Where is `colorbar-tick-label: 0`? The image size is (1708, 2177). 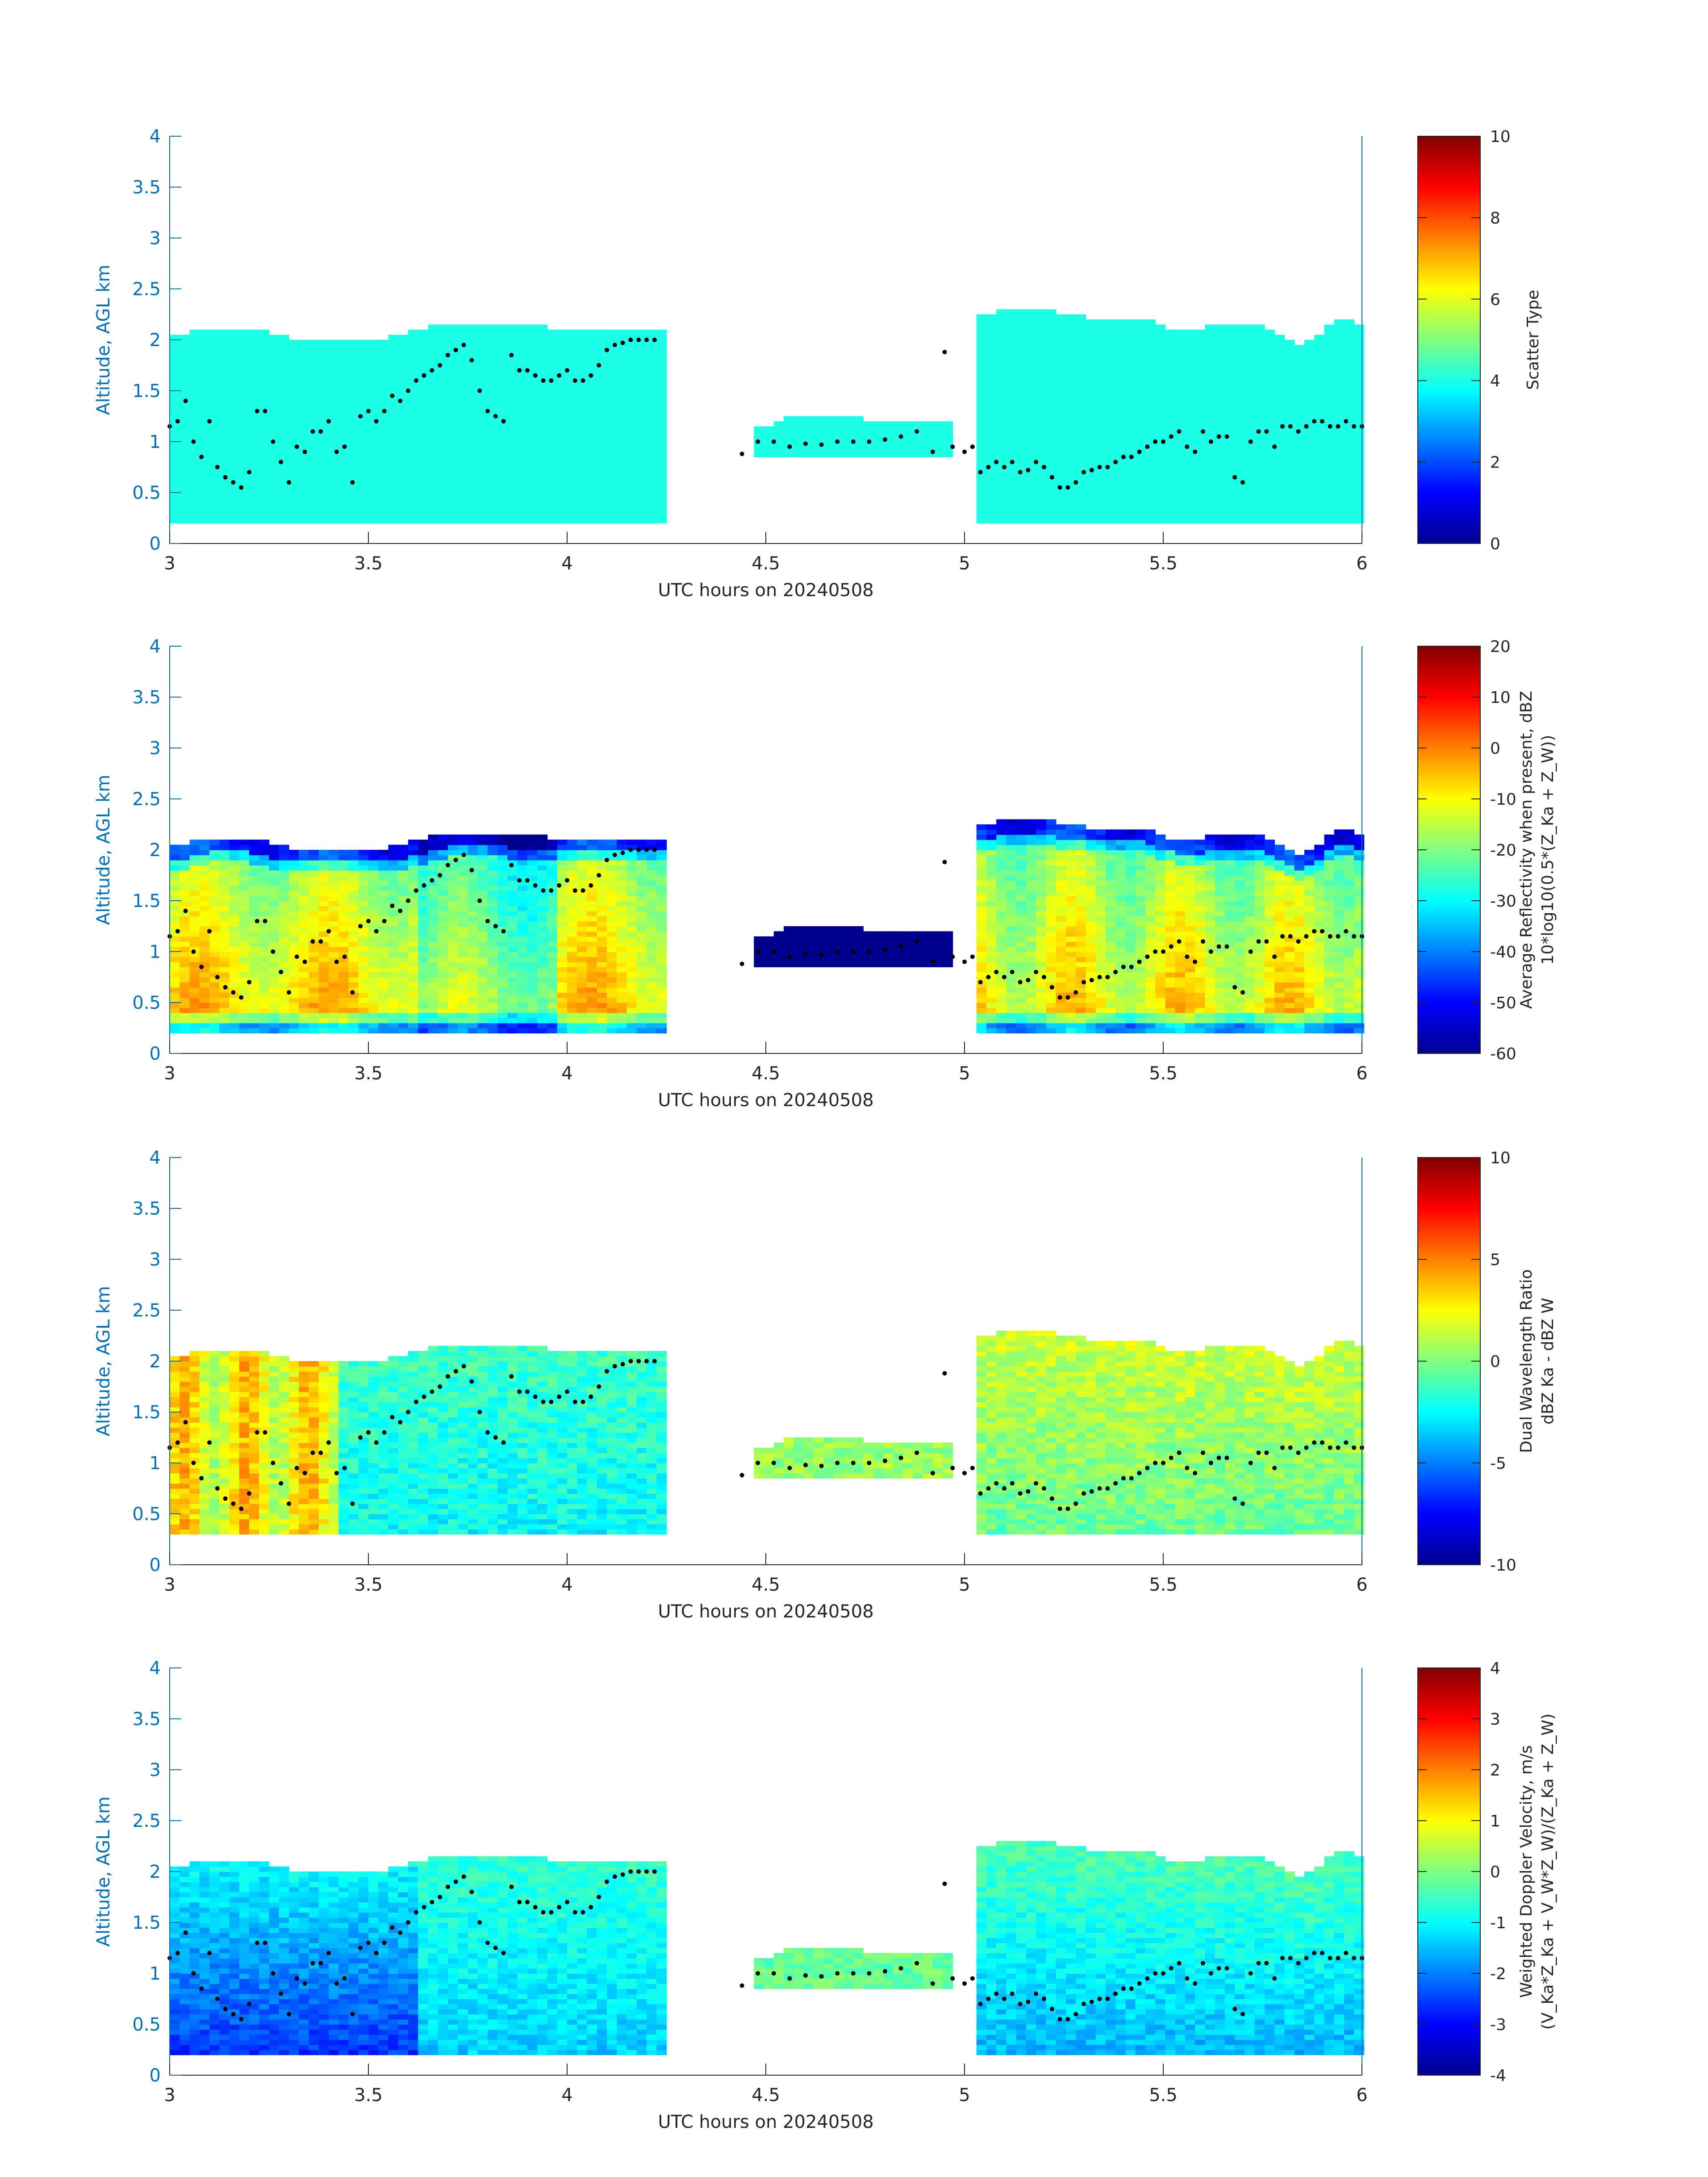
colorbar-tick-label: 0 is located at coordinates (1495, 544).